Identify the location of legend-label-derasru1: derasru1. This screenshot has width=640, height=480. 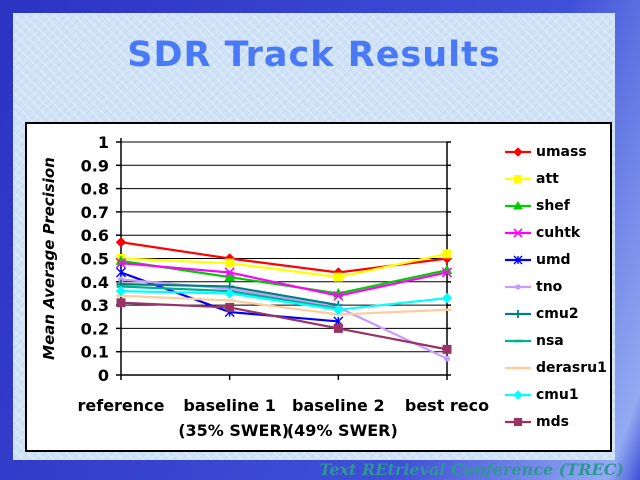
(571, 367).